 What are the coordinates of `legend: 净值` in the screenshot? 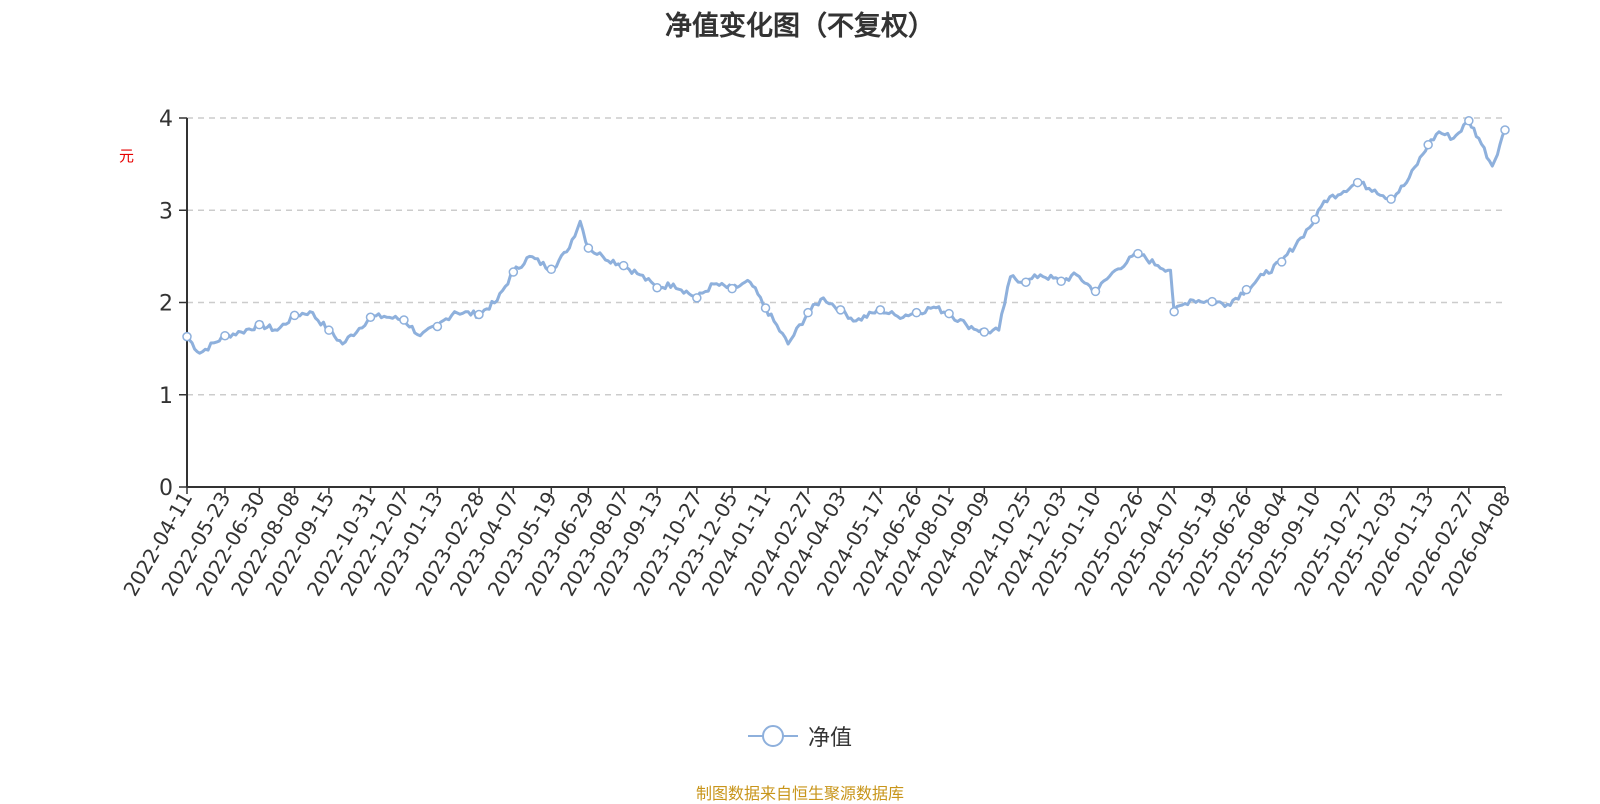 It's located at (800, 737).